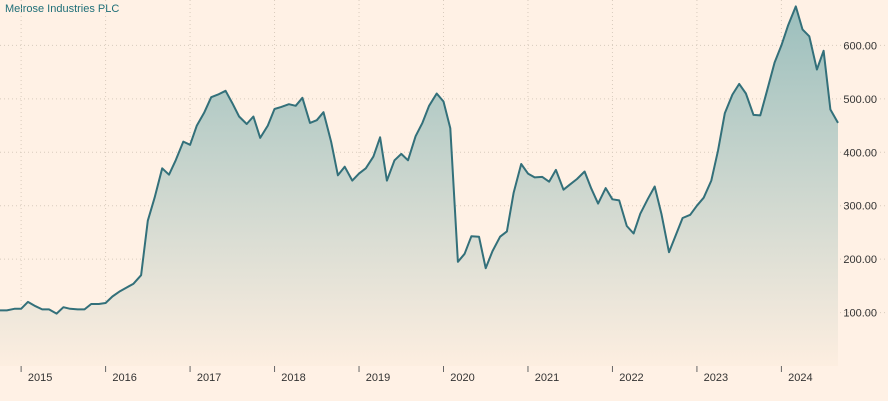 This screenshot has height=401, width=888. I want to click on x-tick-label: 2021, so click(547, 378).